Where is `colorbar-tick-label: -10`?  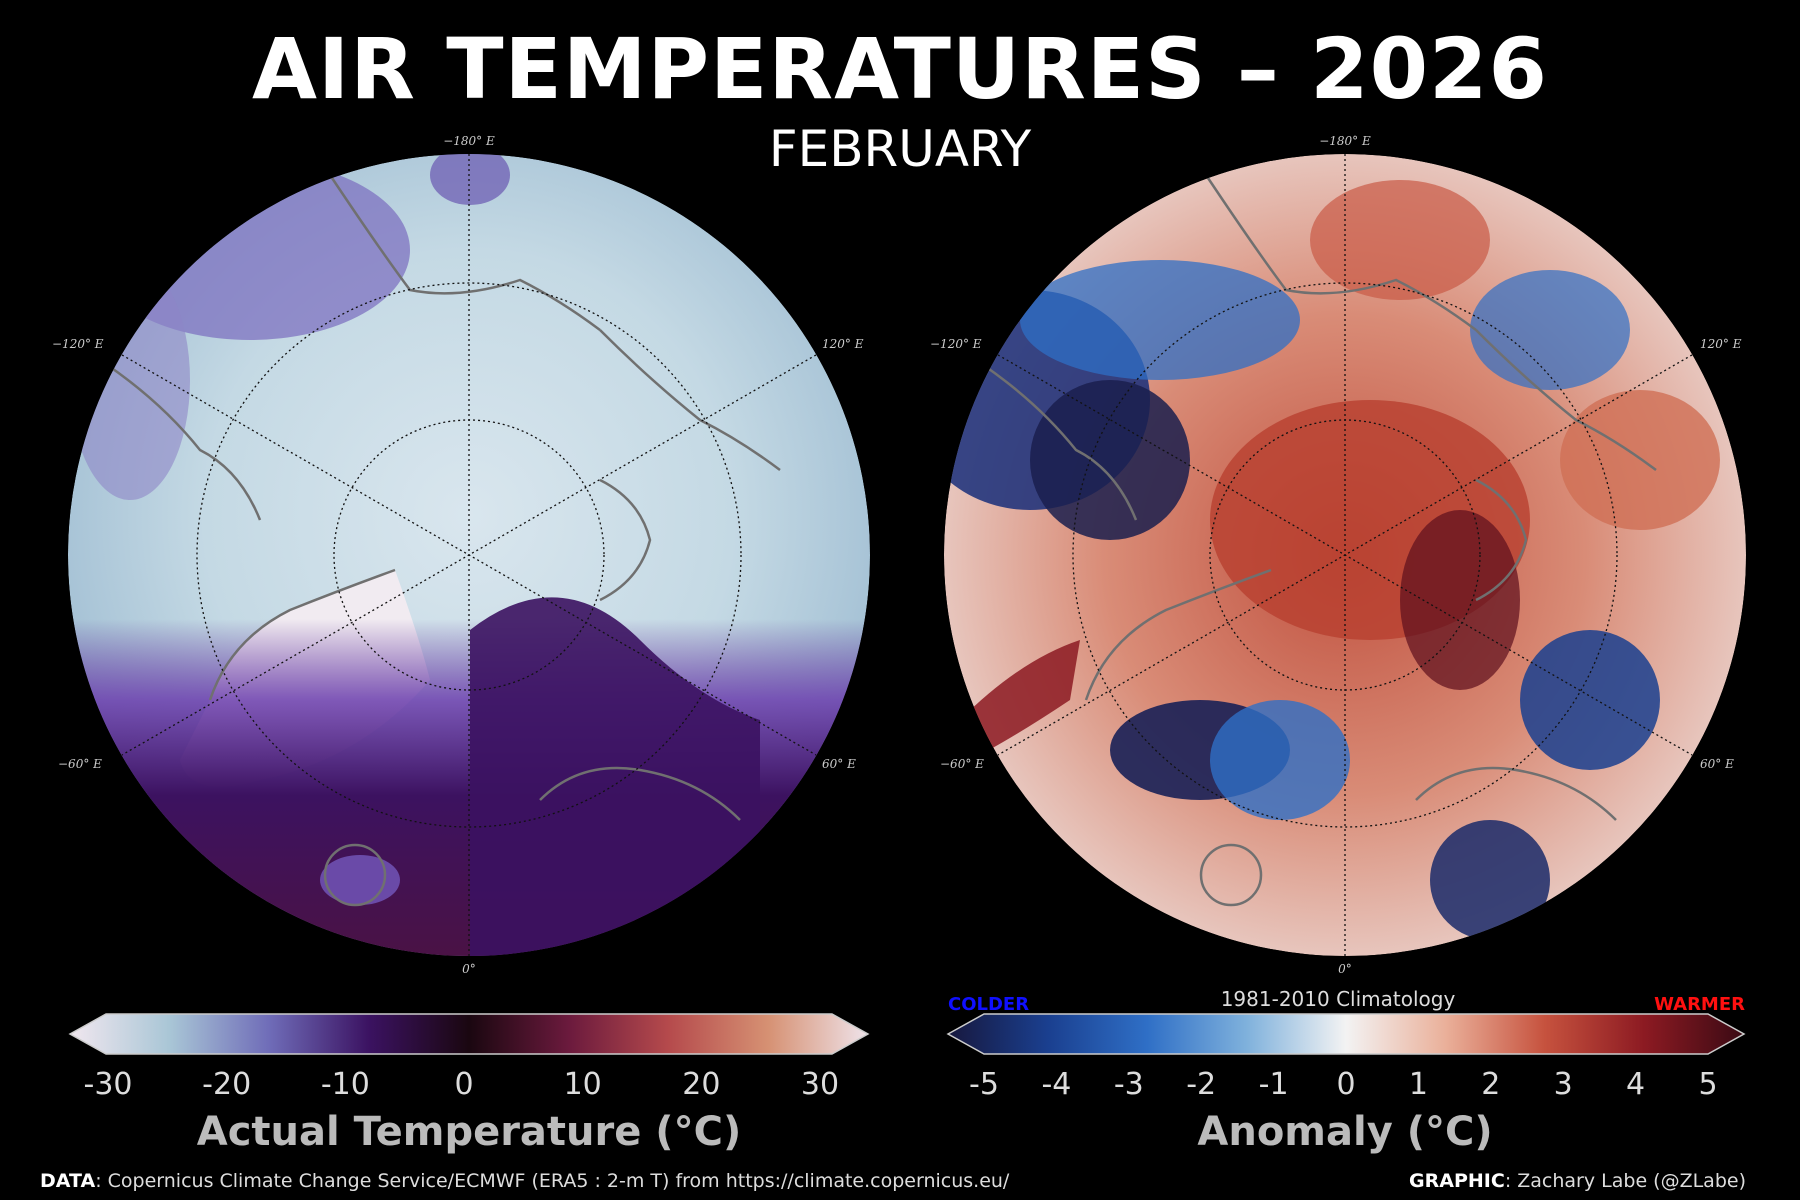 colorbar-tick-label: -10 is located at coordinates (345, 1084).